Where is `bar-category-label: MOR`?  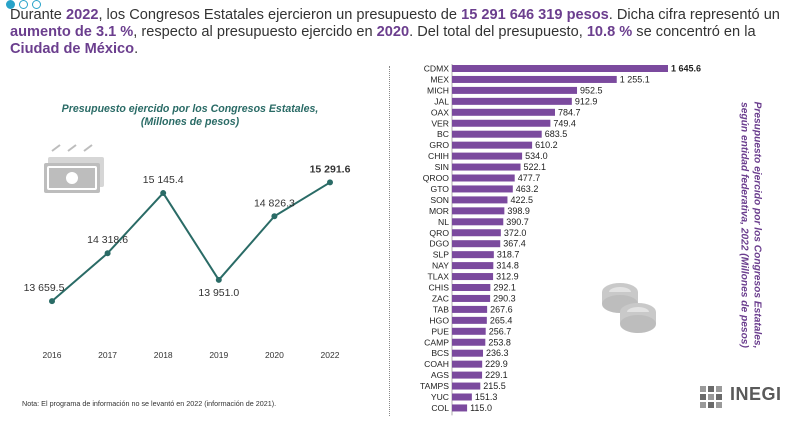
bar-category-label: MOR is located at coordinates (439, 211).